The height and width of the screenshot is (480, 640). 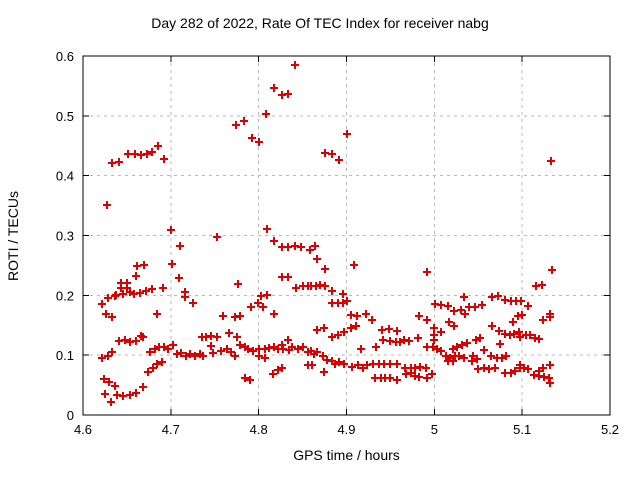 I want to click on x-tick-label: 5, so click(x=434, y=429).